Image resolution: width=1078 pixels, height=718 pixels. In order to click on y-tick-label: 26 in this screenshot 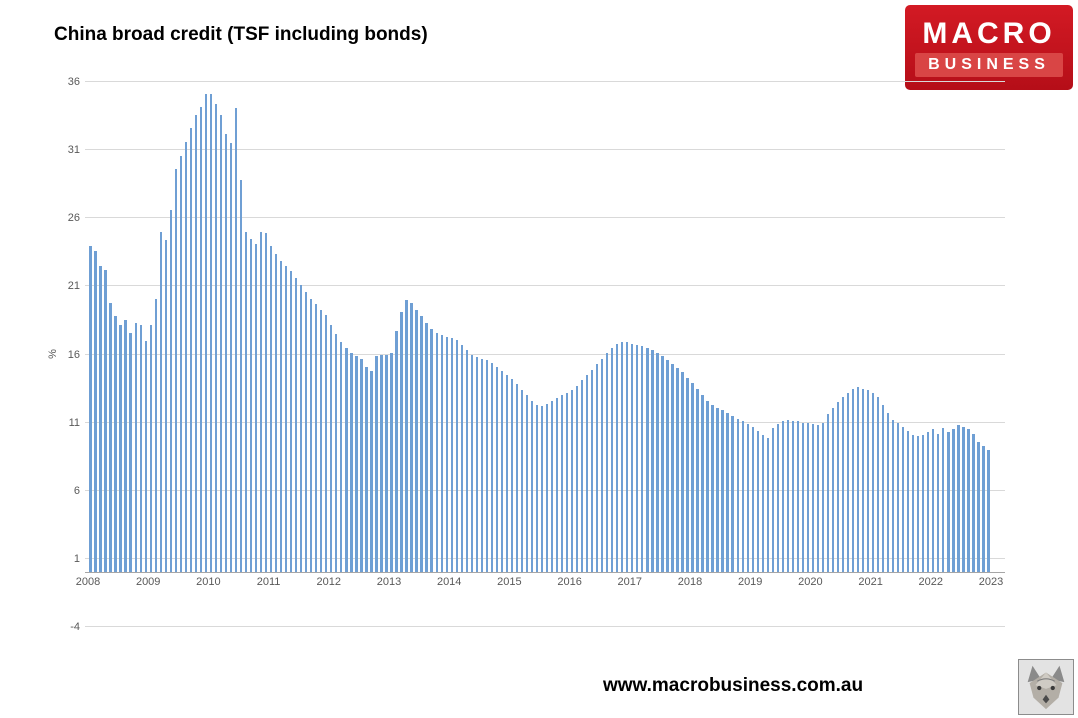, I will do `click(73, 218)`.